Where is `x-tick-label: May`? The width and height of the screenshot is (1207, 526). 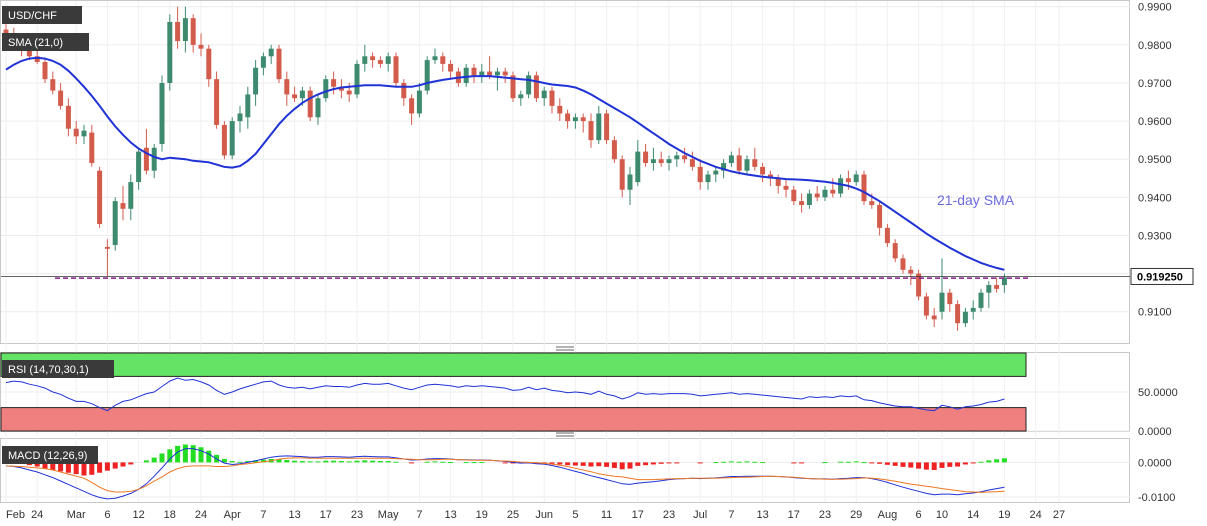
x-tick-label: May is located at coordinates (388, 515).